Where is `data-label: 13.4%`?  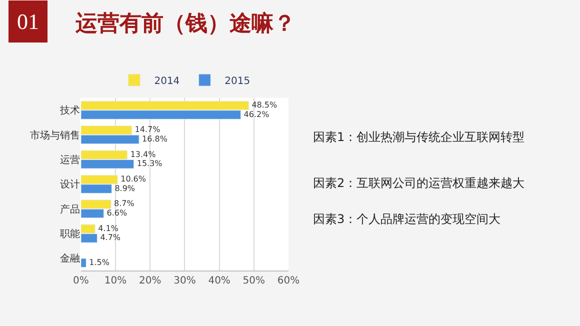 data-label: 13.4% is located at coordinates (143, 154).